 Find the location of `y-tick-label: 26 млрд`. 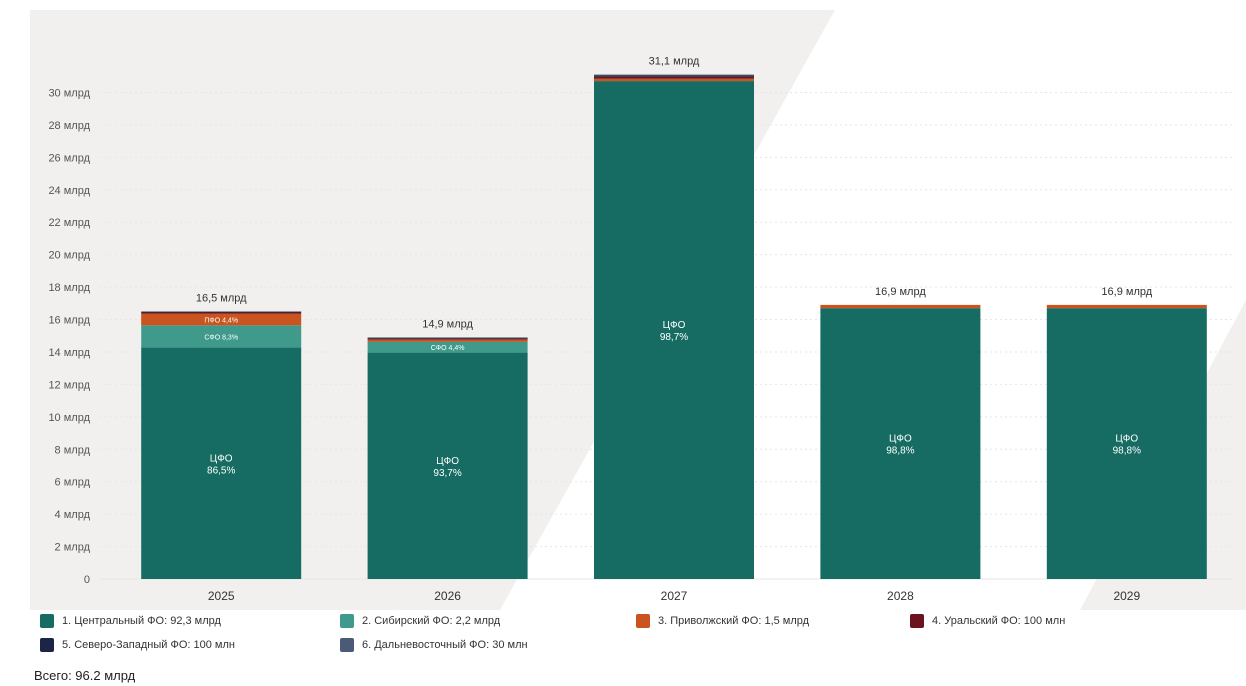

y-tick-label: 26 млрд is located at coordinates (69, 158).